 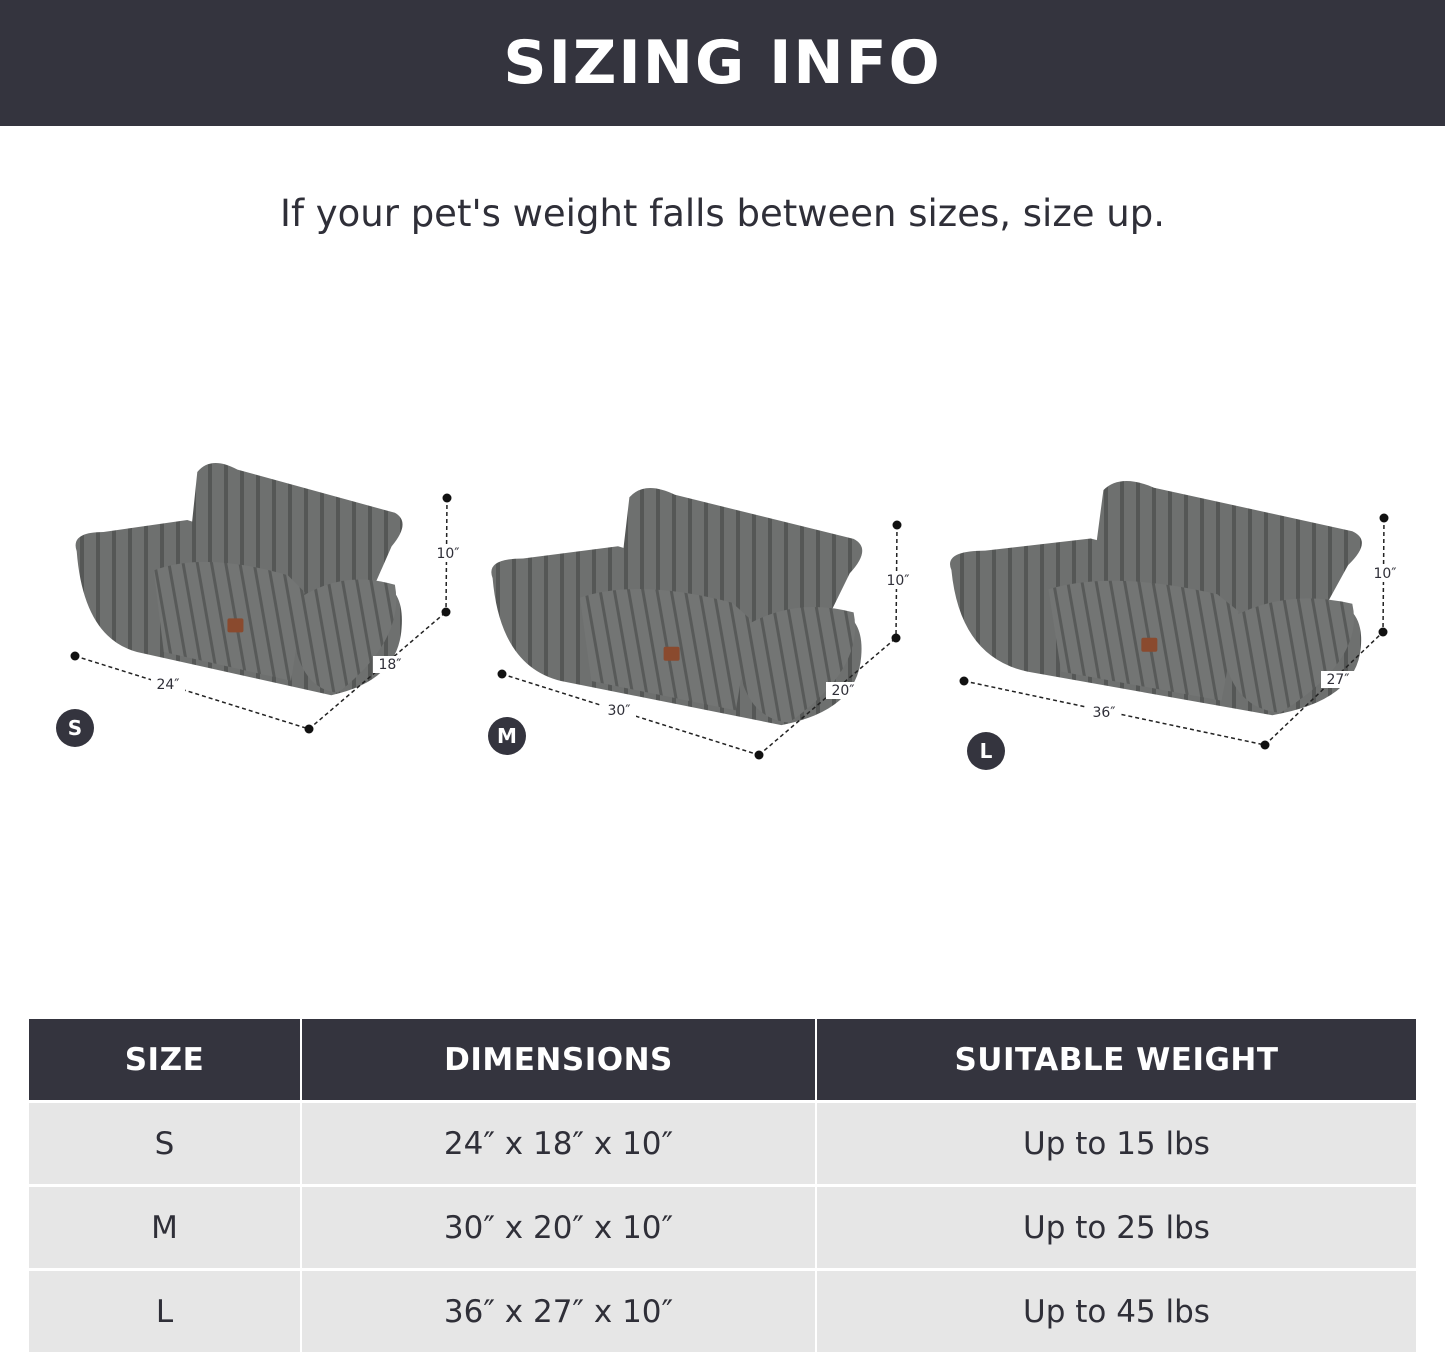 What do you see at coordinates (165, 1228) in the screenshot?
I see `cell-size: M` at bounding box center [165, 1228].